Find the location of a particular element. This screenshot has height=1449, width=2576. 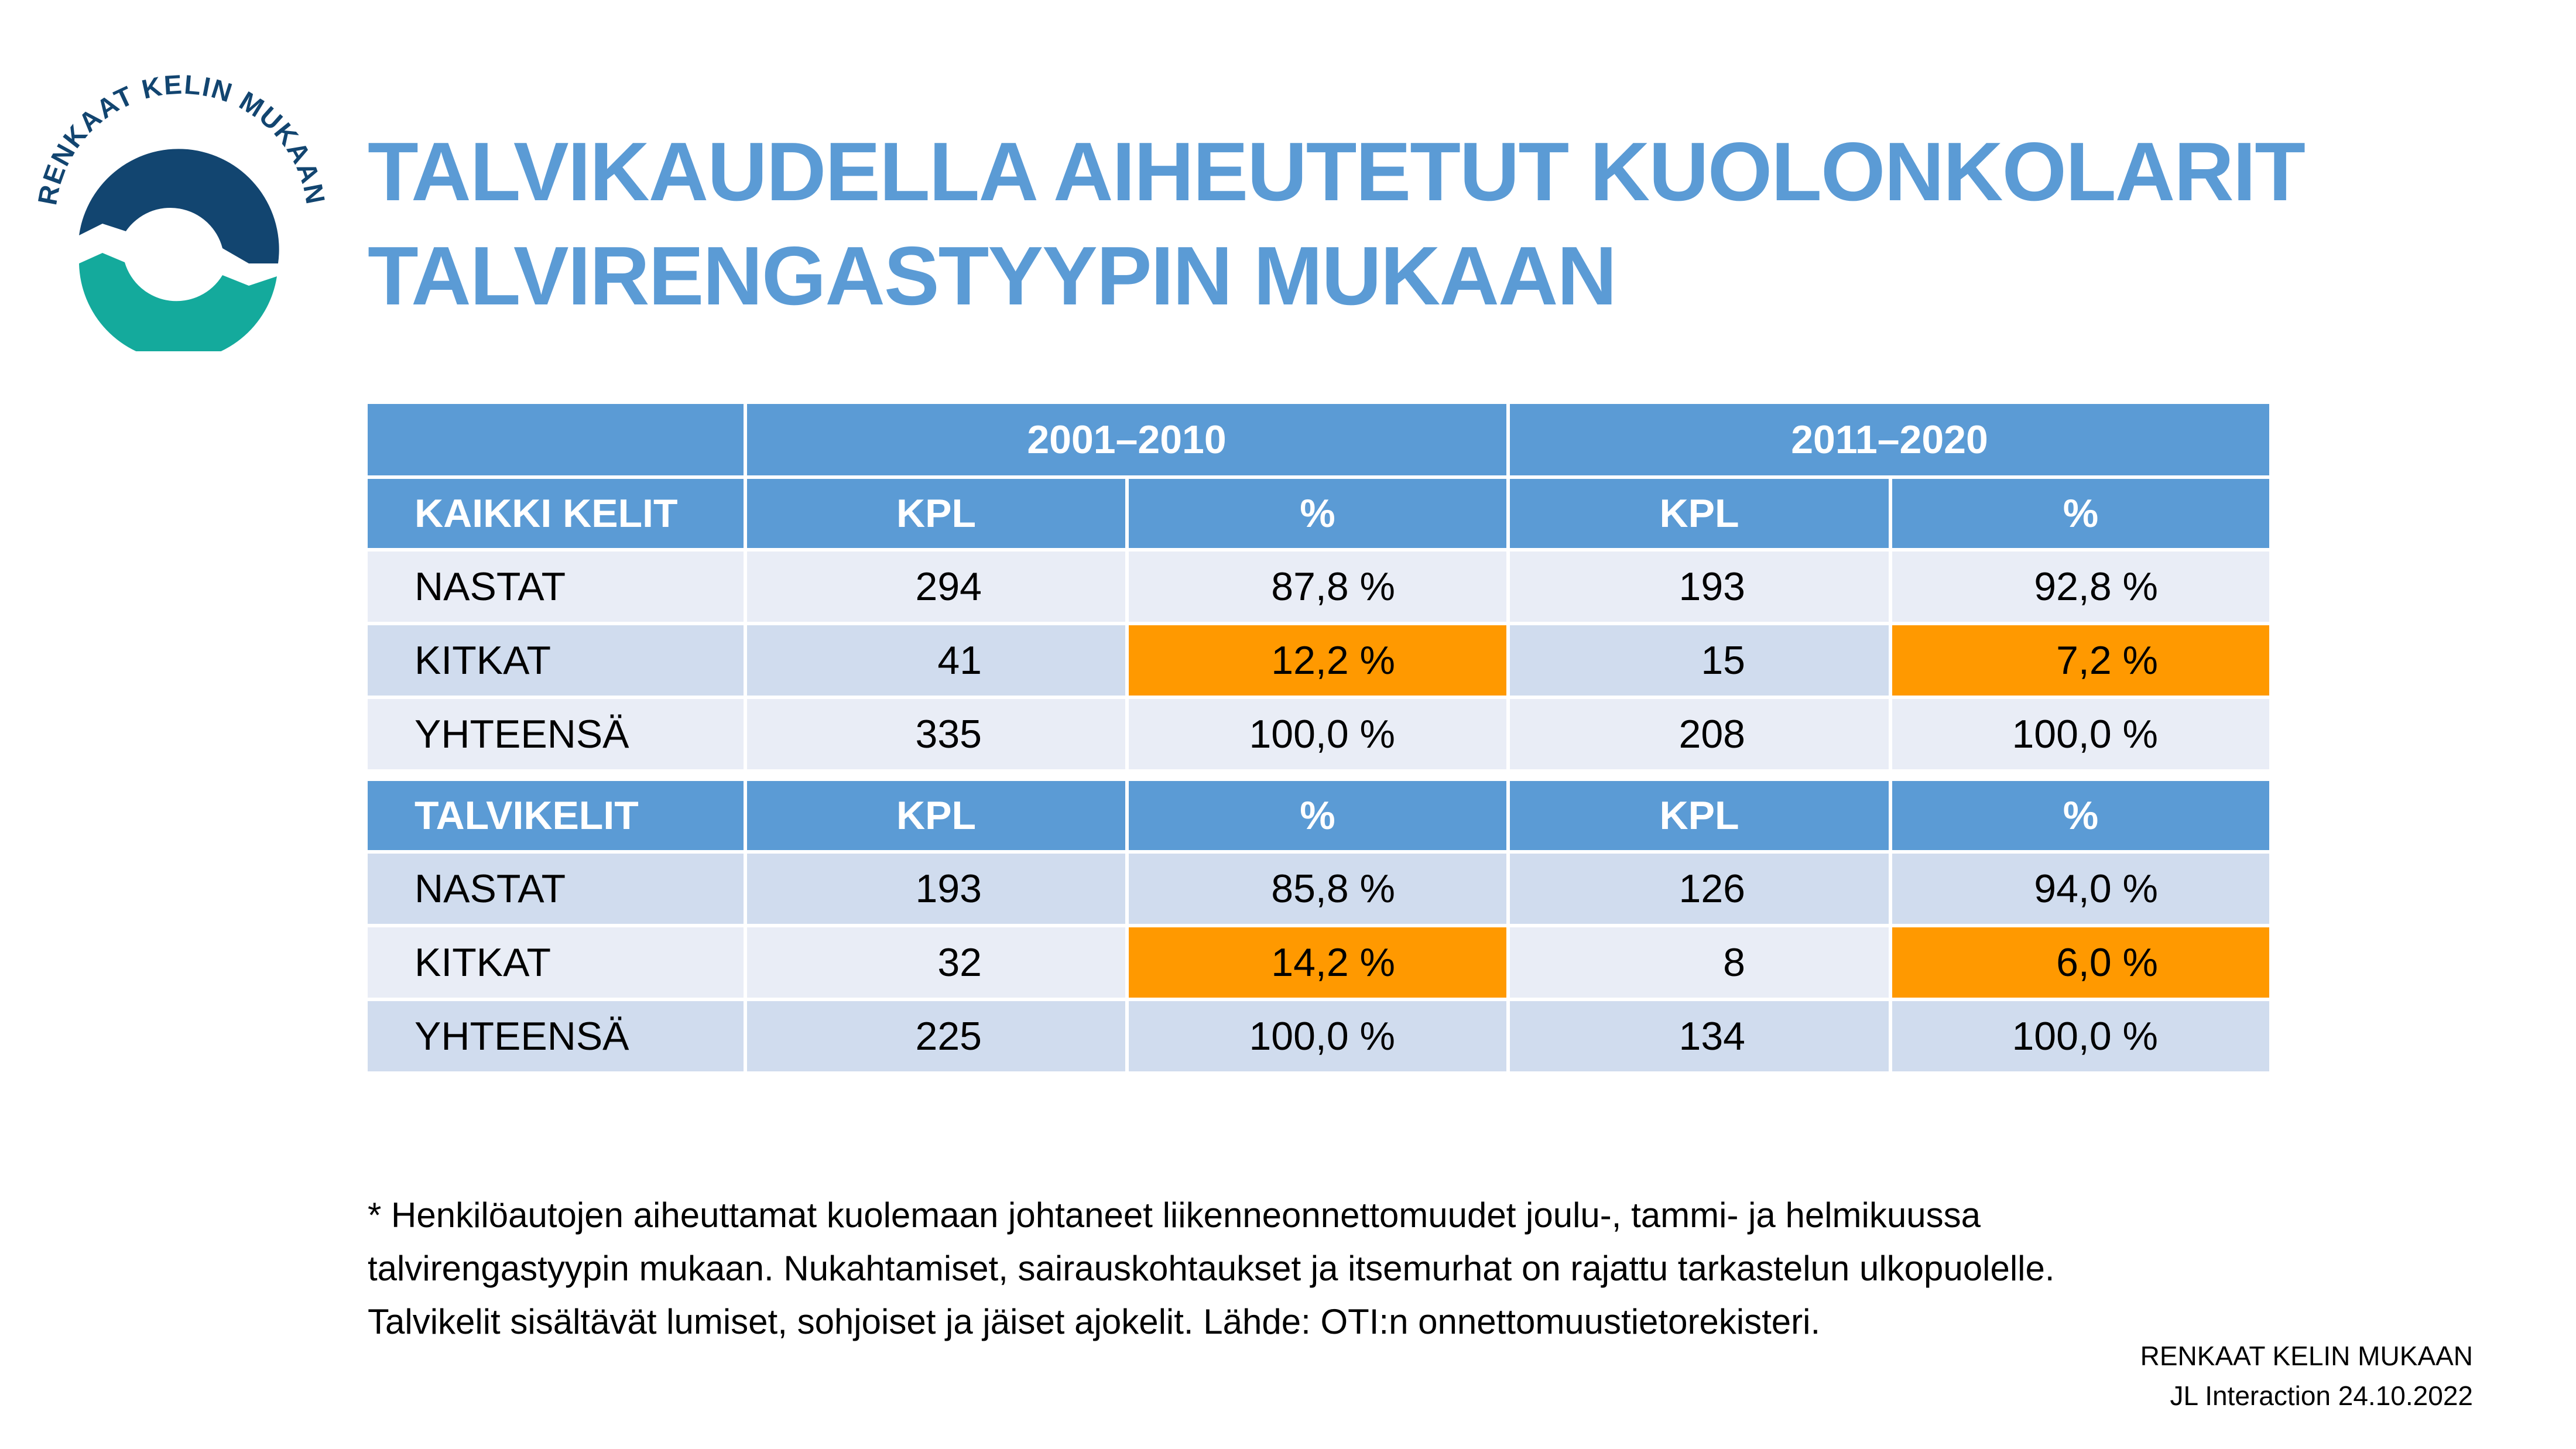

table-row: NASTAT 294 87,8 % 193 92,8 % is located at coordinates (1318, 586).